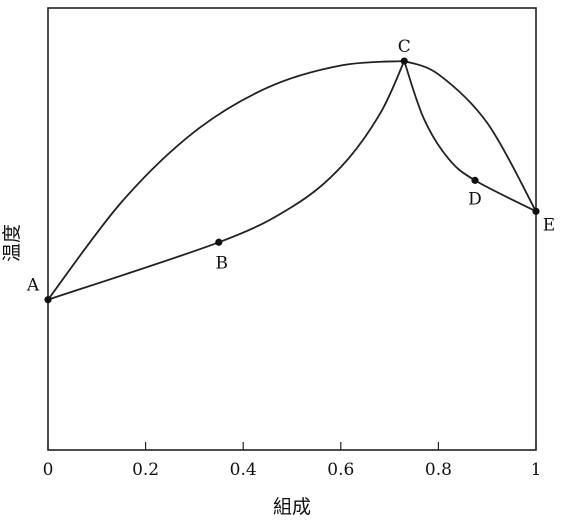 This screenshot has height=531, width=568. I want to click on point-b-label: B, so click(222, 263).